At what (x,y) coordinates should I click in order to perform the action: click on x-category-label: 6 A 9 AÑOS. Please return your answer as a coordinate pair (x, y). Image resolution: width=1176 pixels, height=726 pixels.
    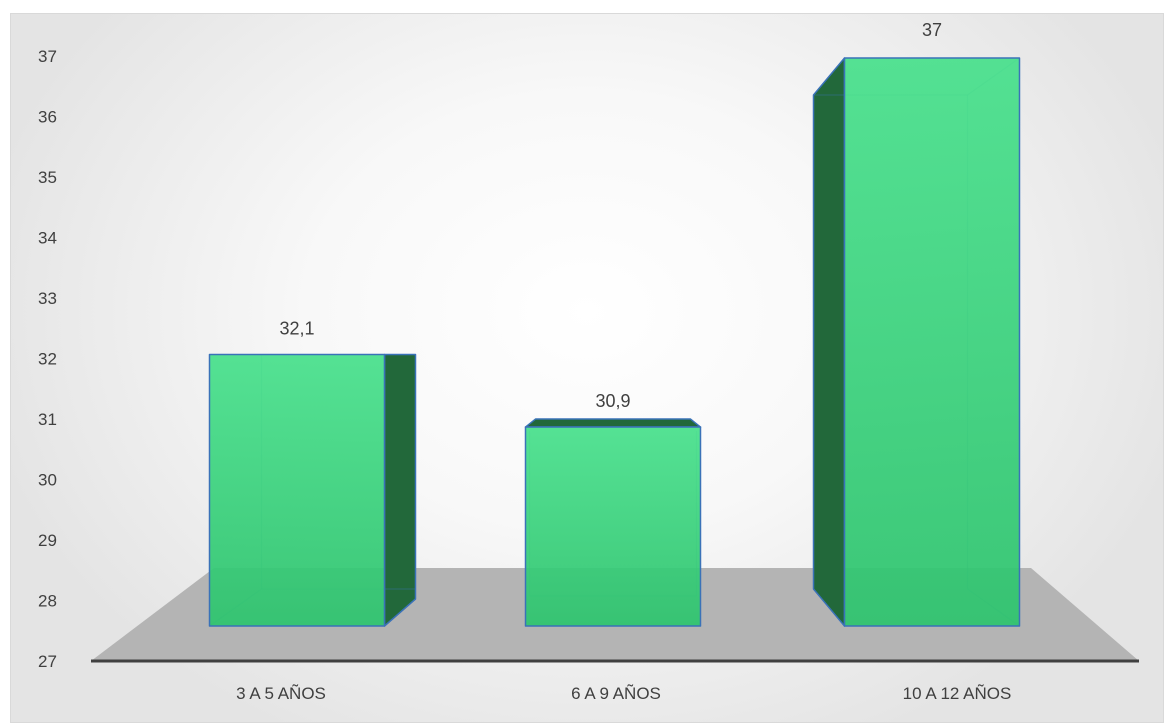
    Looking at the image, I should click on (616, 693).